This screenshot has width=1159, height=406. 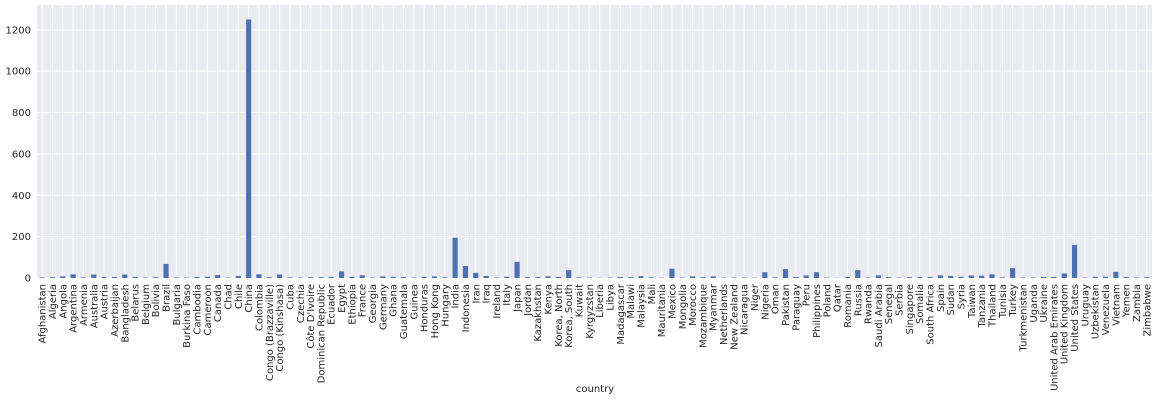 I want to click on y-tick-label: 0, so click(x=28, y=279).